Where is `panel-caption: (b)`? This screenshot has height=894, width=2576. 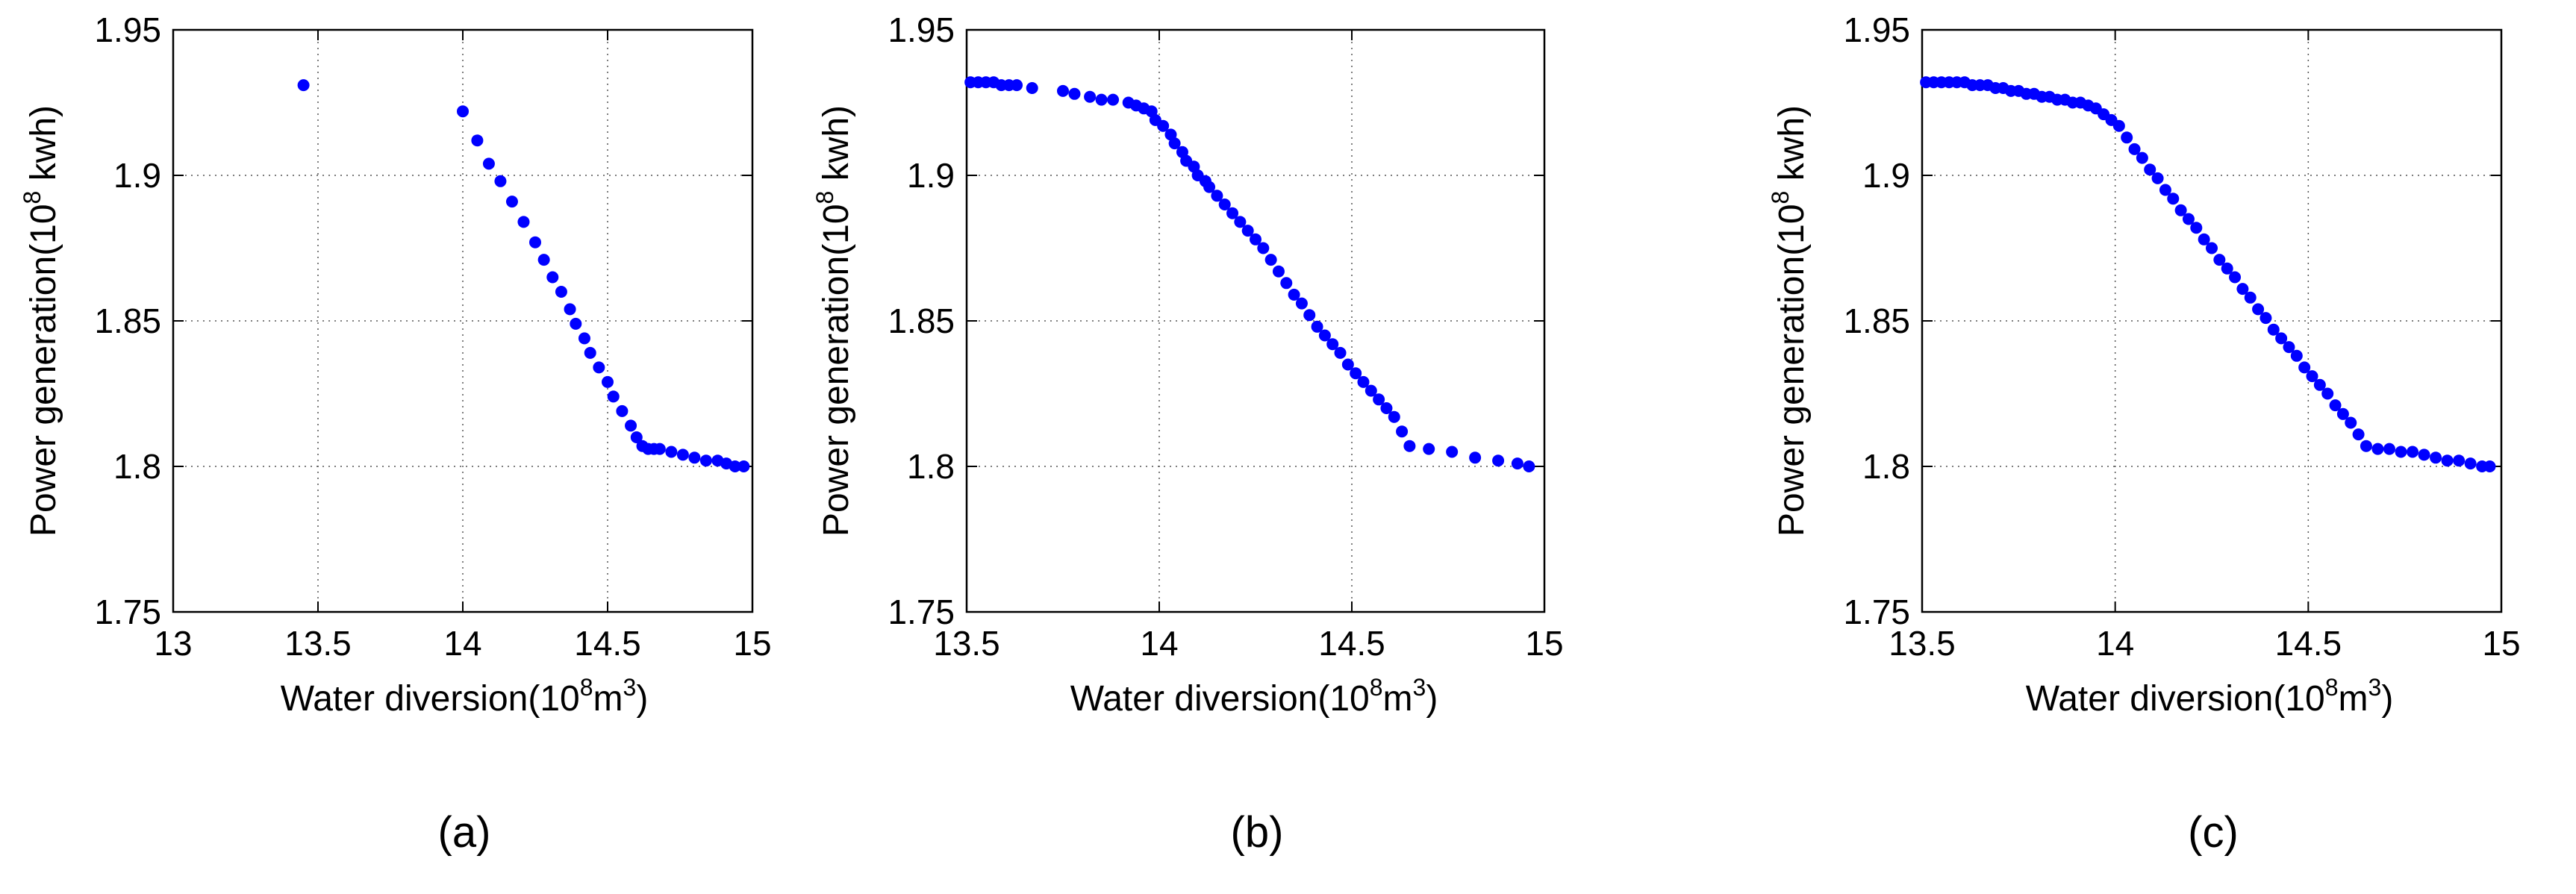
panel-caption: (b) is located at coordinates (1257, 832).